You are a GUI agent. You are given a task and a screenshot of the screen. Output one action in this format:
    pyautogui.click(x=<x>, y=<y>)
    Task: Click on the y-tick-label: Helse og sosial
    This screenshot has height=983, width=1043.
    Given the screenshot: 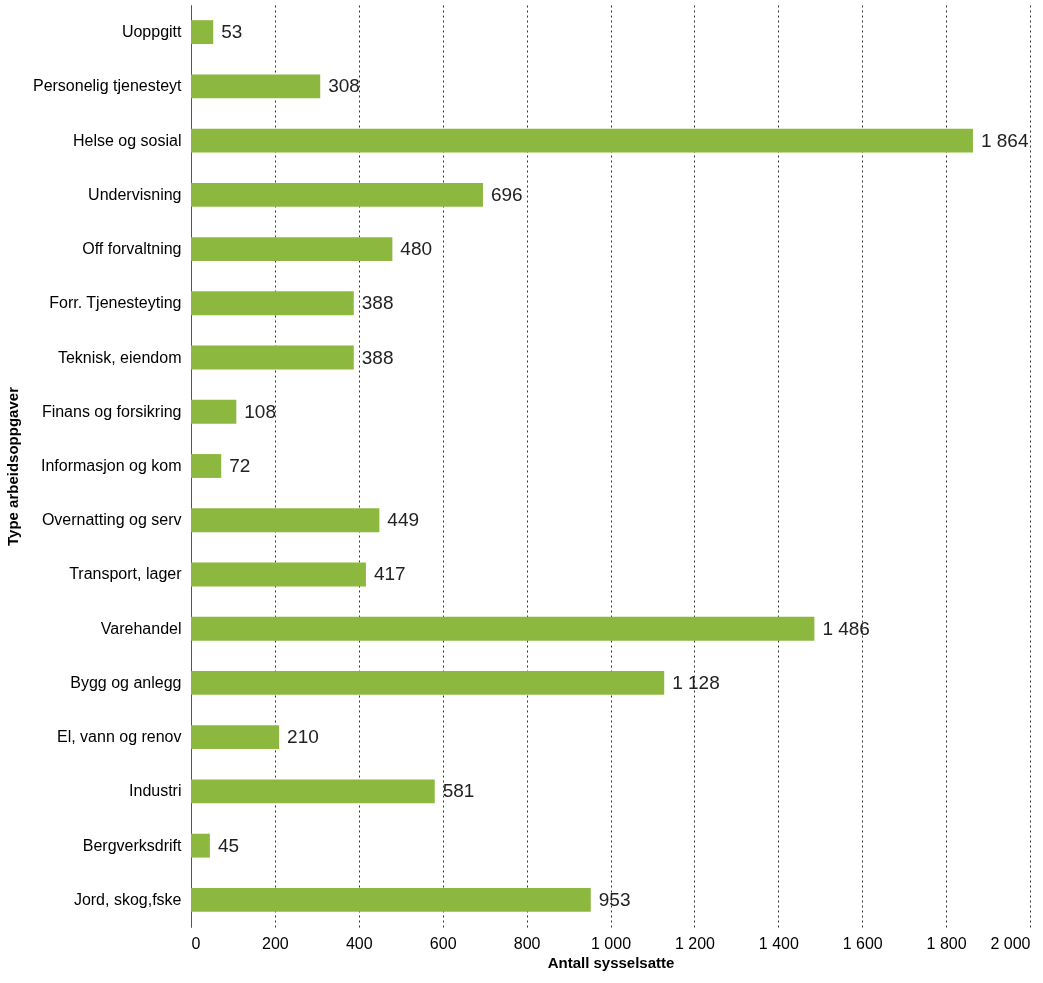 What is the action you would take?
    pyautogui.click(x=127, y=140)
    